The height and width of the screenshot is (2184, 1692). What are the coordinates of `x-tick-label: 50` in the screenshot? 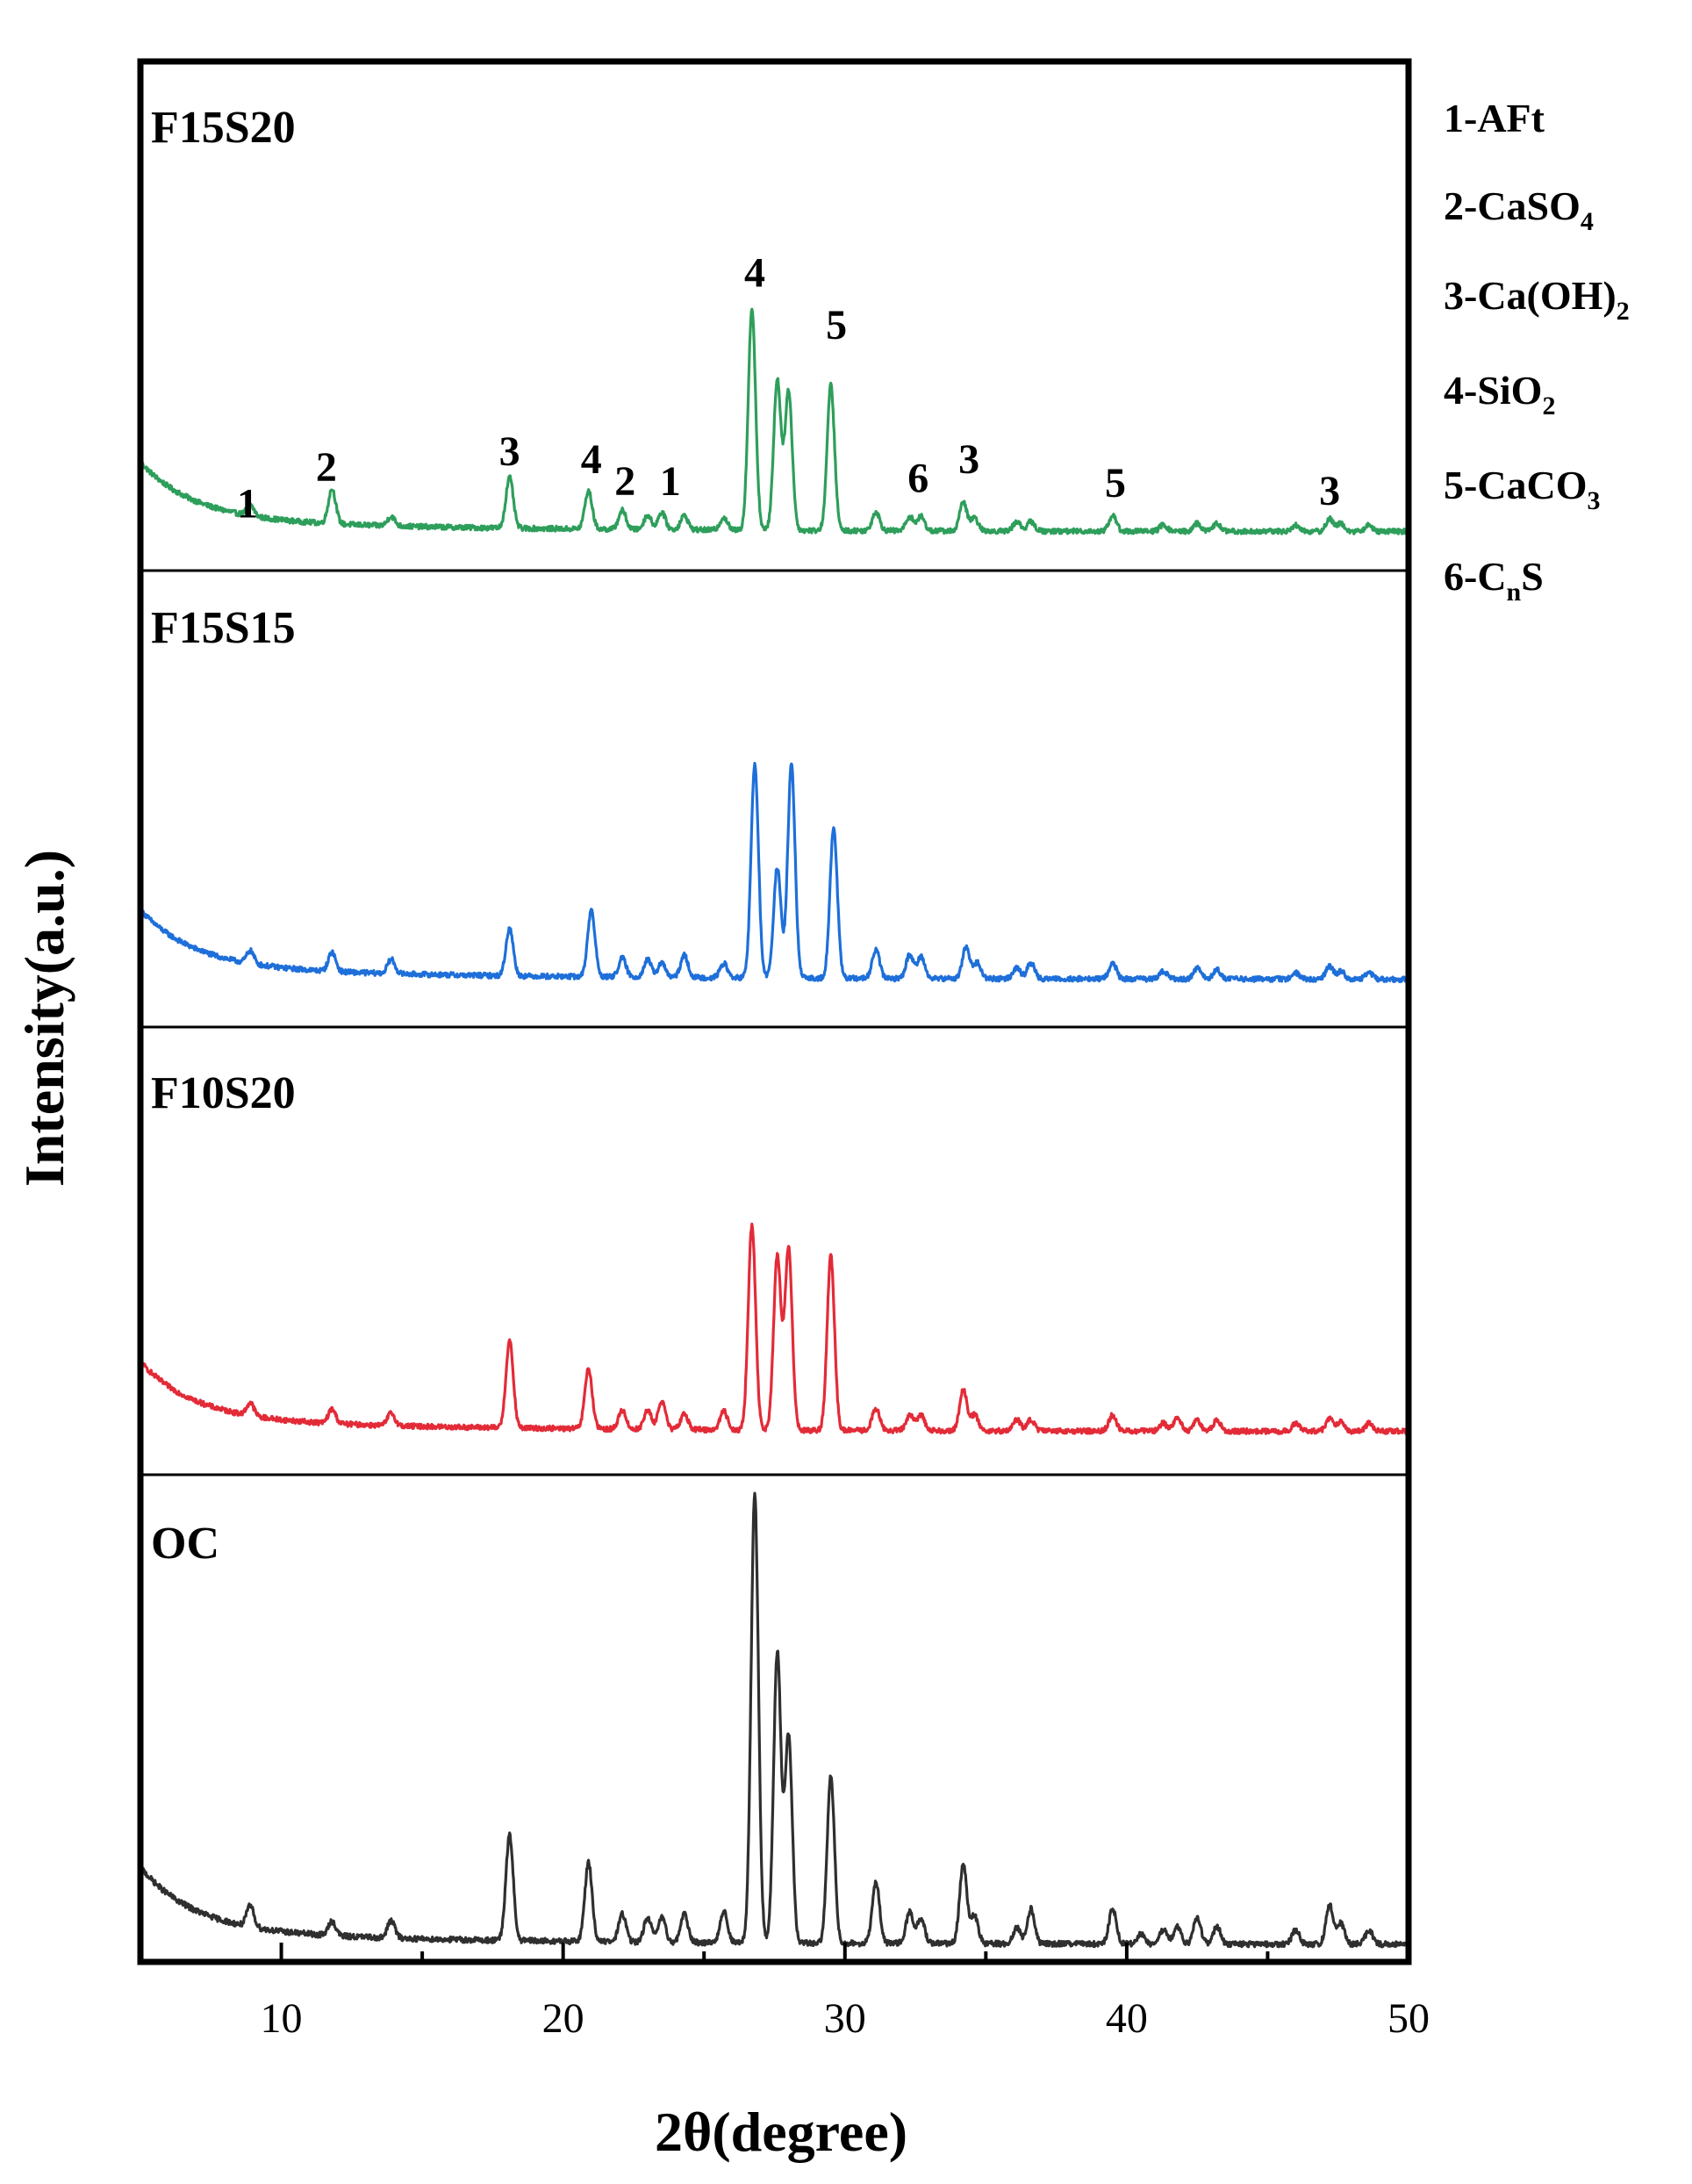 It's located at (1408, 2018).